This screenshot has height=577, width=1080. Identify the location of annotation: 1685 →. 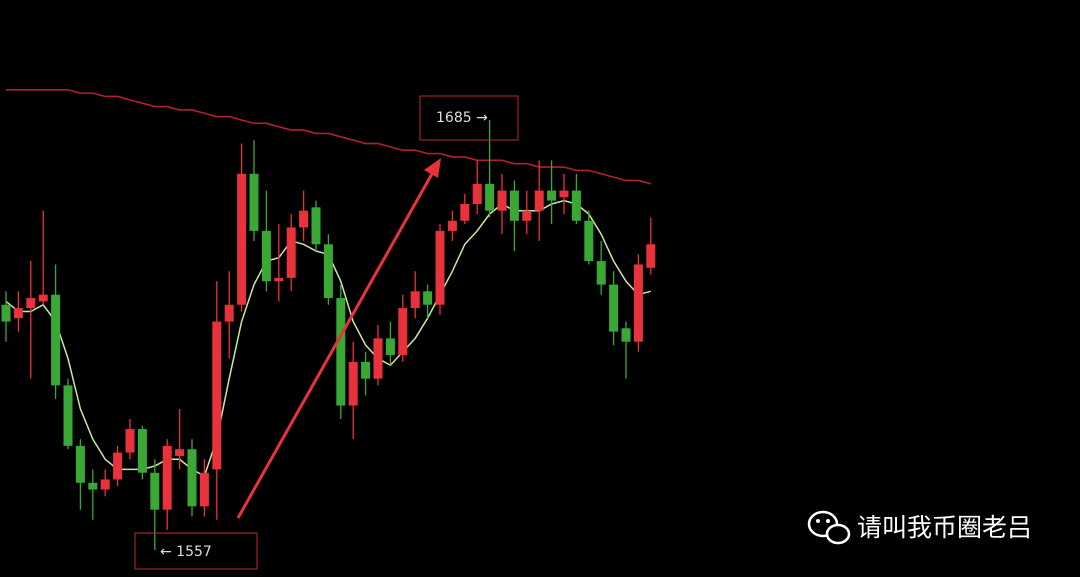
(462, 118).